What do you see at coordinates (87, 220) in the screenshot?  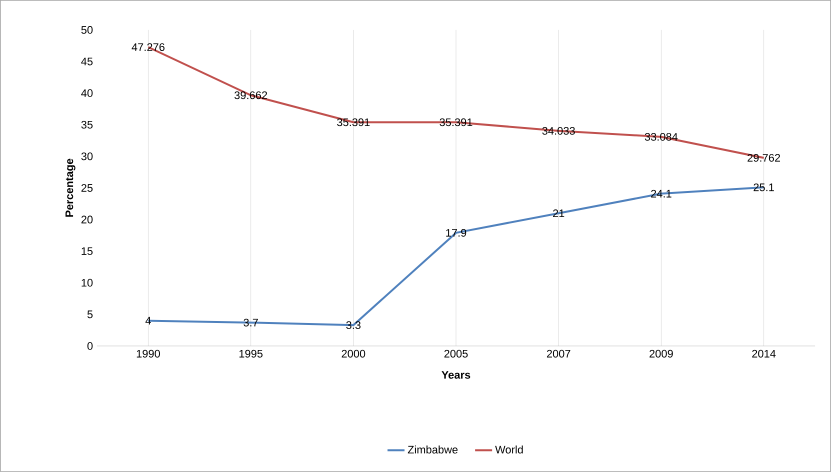 I see `y-tick-label: 20` at bounding box center [87, 220].